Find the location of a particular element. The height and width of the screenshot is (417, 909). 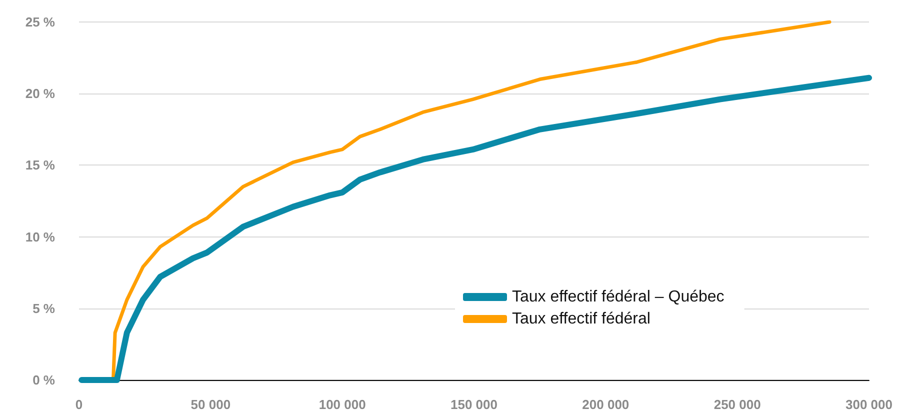

y-tick-label: 15 % is located at coordinates (40, 165).